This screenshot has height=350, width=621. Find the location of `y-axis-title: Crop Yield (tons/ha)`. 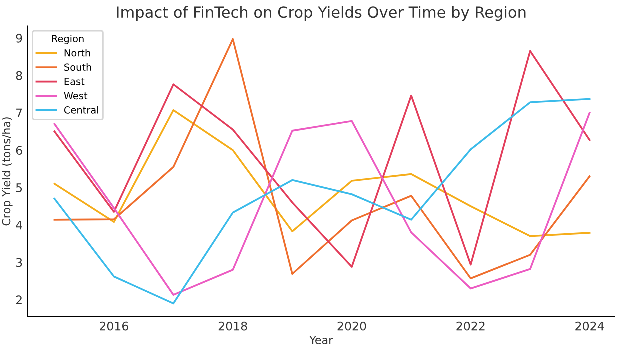

y-axis-title: Crop Yield (tons/ha) is located at coordinates (7, 172).